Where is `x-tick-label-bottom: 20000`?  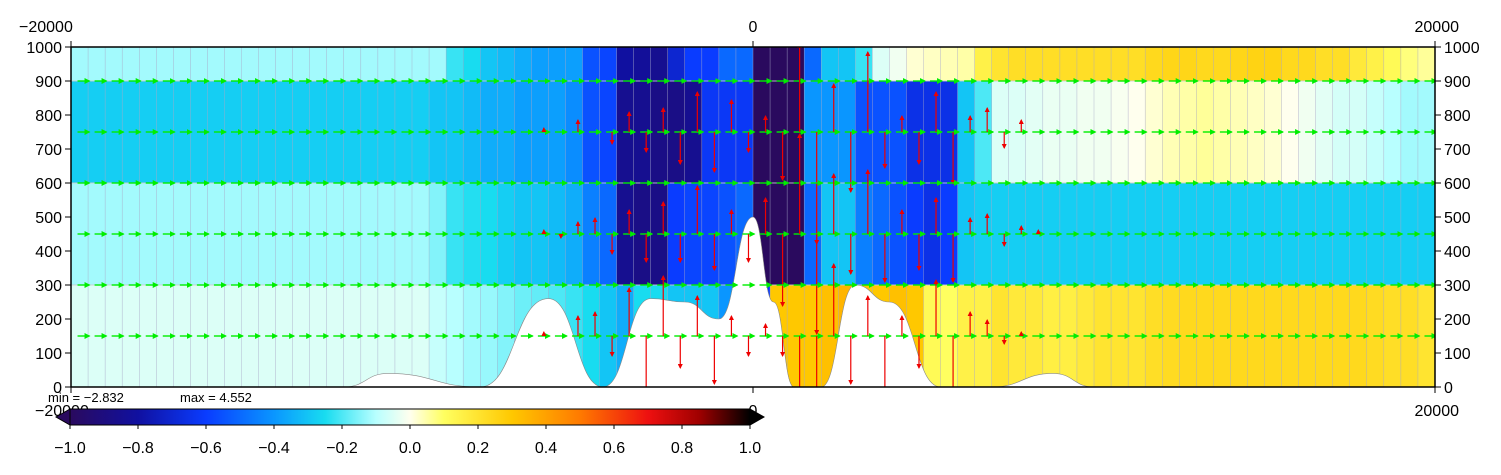
x-tick-label-bottom: 20000 is located at coordinates (1437, 411).